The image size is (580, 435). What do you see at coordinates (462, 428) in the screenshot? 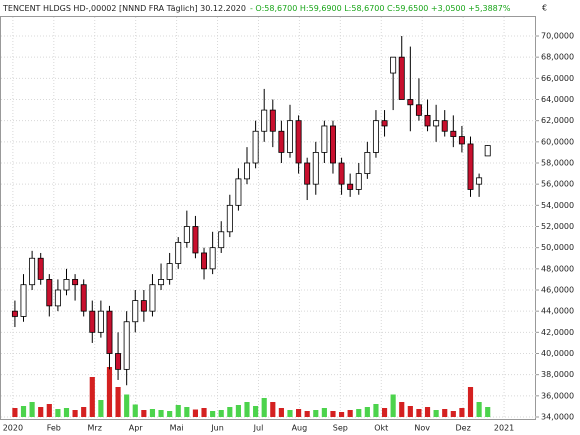
I see `x-tick-label: Dez` at bounding box center [462, 428].